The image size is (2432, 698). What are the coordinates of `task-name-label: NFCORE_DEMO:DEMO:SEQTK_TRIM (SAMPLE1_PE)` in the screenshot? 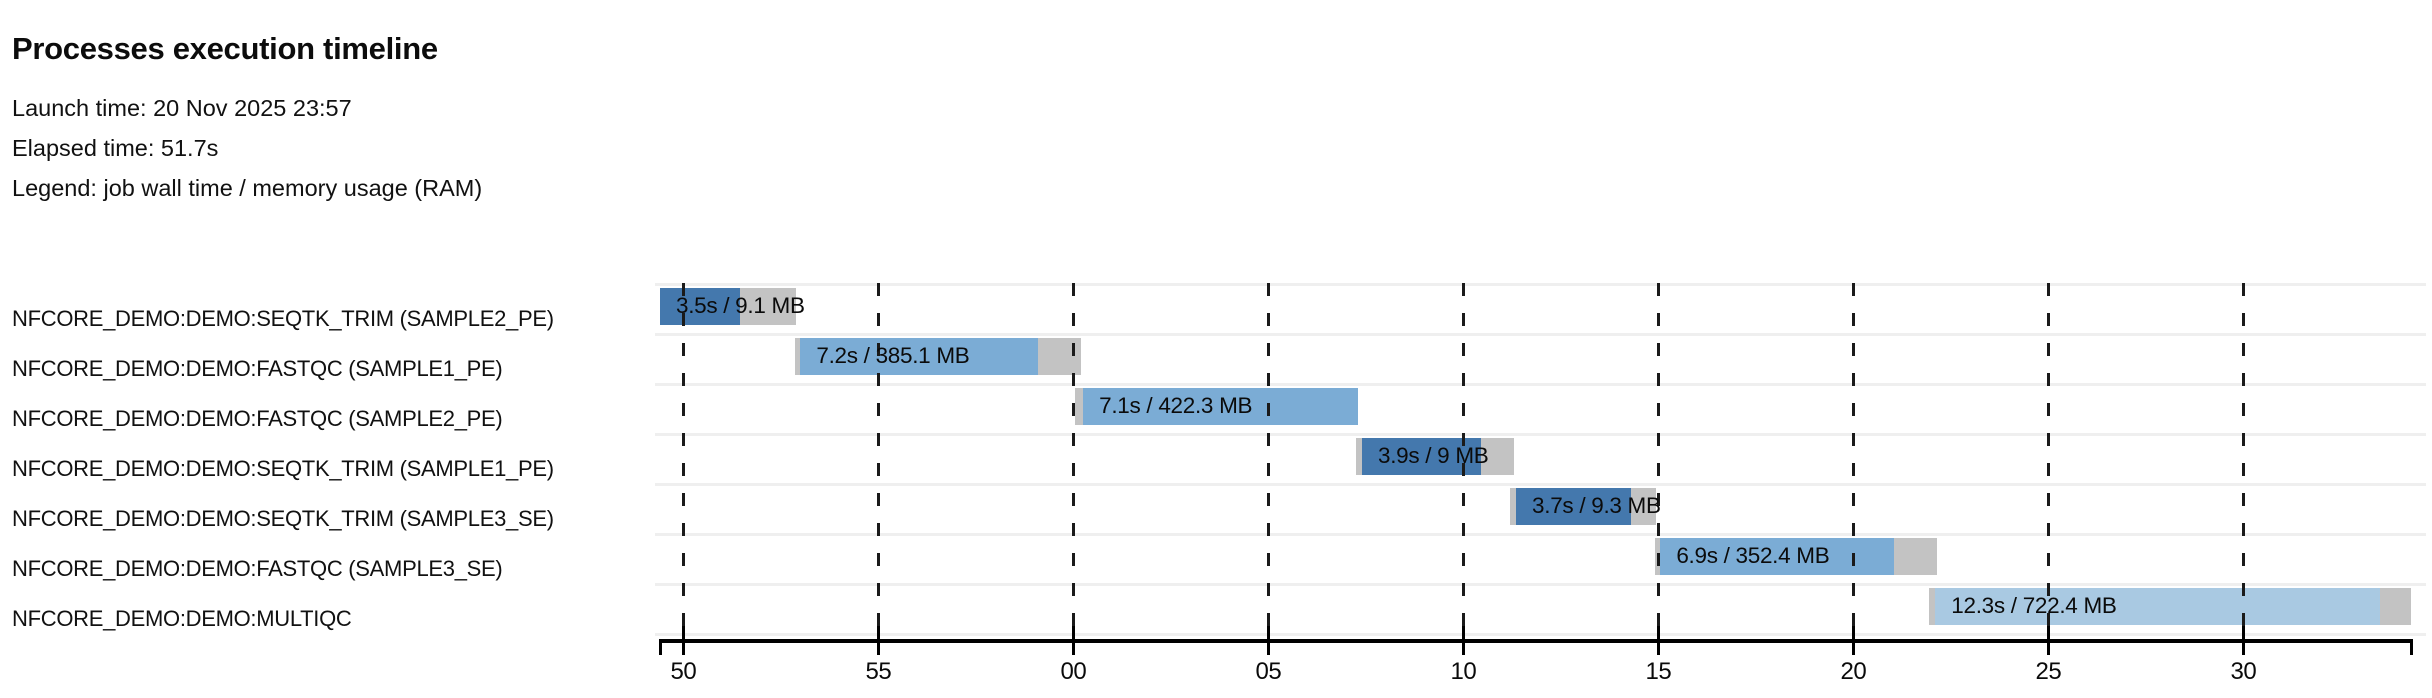 It's located at (283, 468).